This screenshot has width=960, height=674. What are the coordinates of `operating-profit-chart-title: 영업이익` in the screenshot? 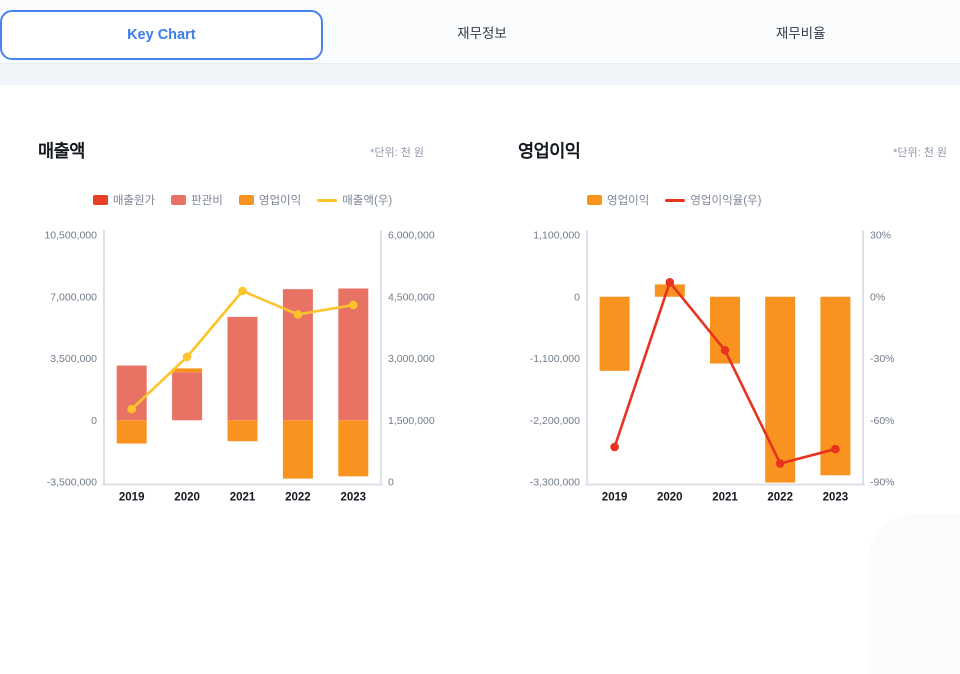 It's located at (549, 151).